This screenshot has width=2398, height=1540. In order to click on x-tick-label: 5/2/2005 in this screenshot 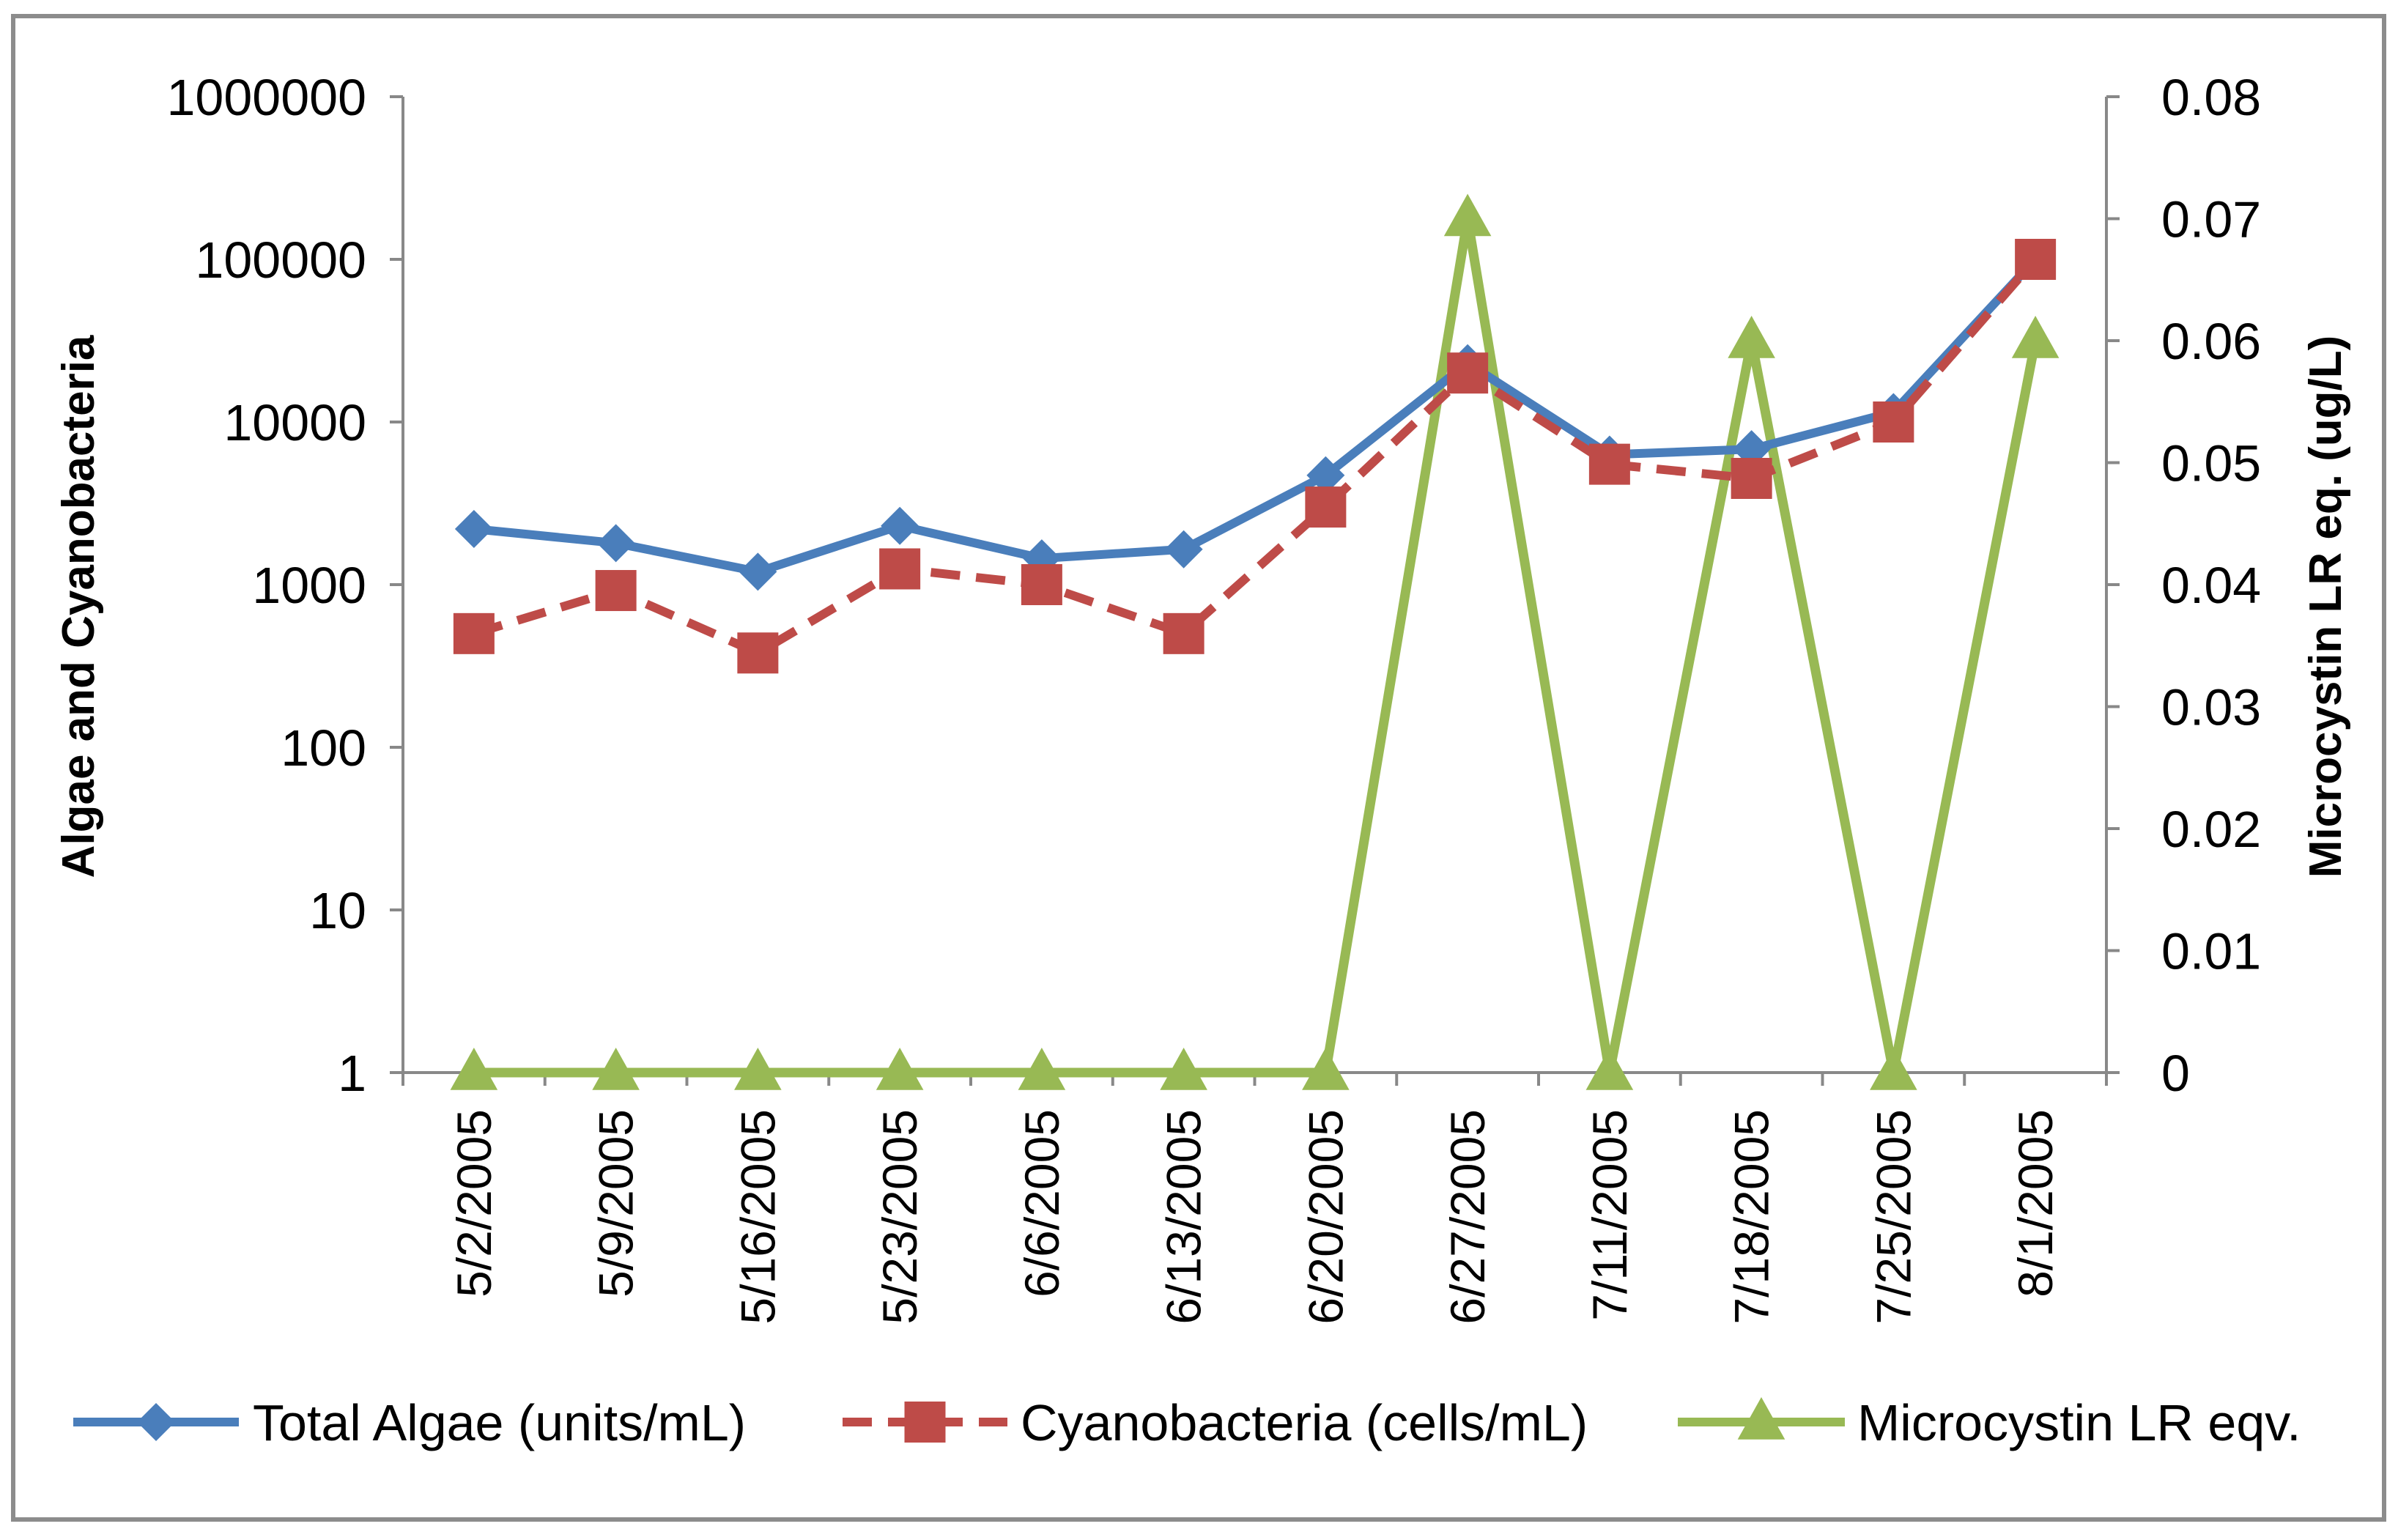, I will do `click(474, 1203)`.